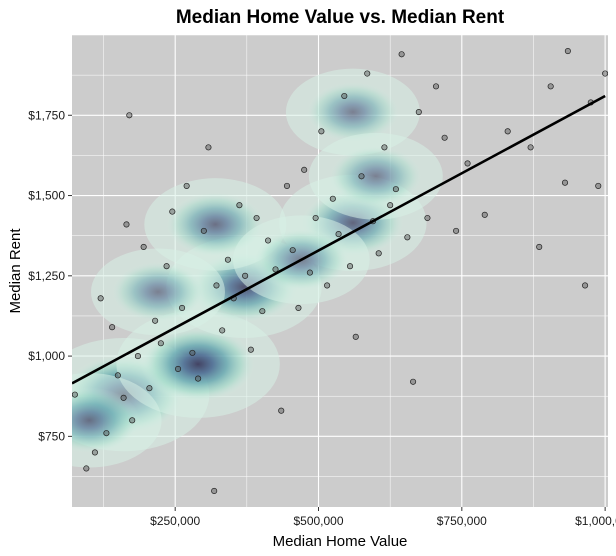 The height and width of the screenshot is (556, 616). What do you see at coordinates (340, 541) in the screenshot?
I see `x-axis-title: Median Home Value` at bounding box center [340, 541].